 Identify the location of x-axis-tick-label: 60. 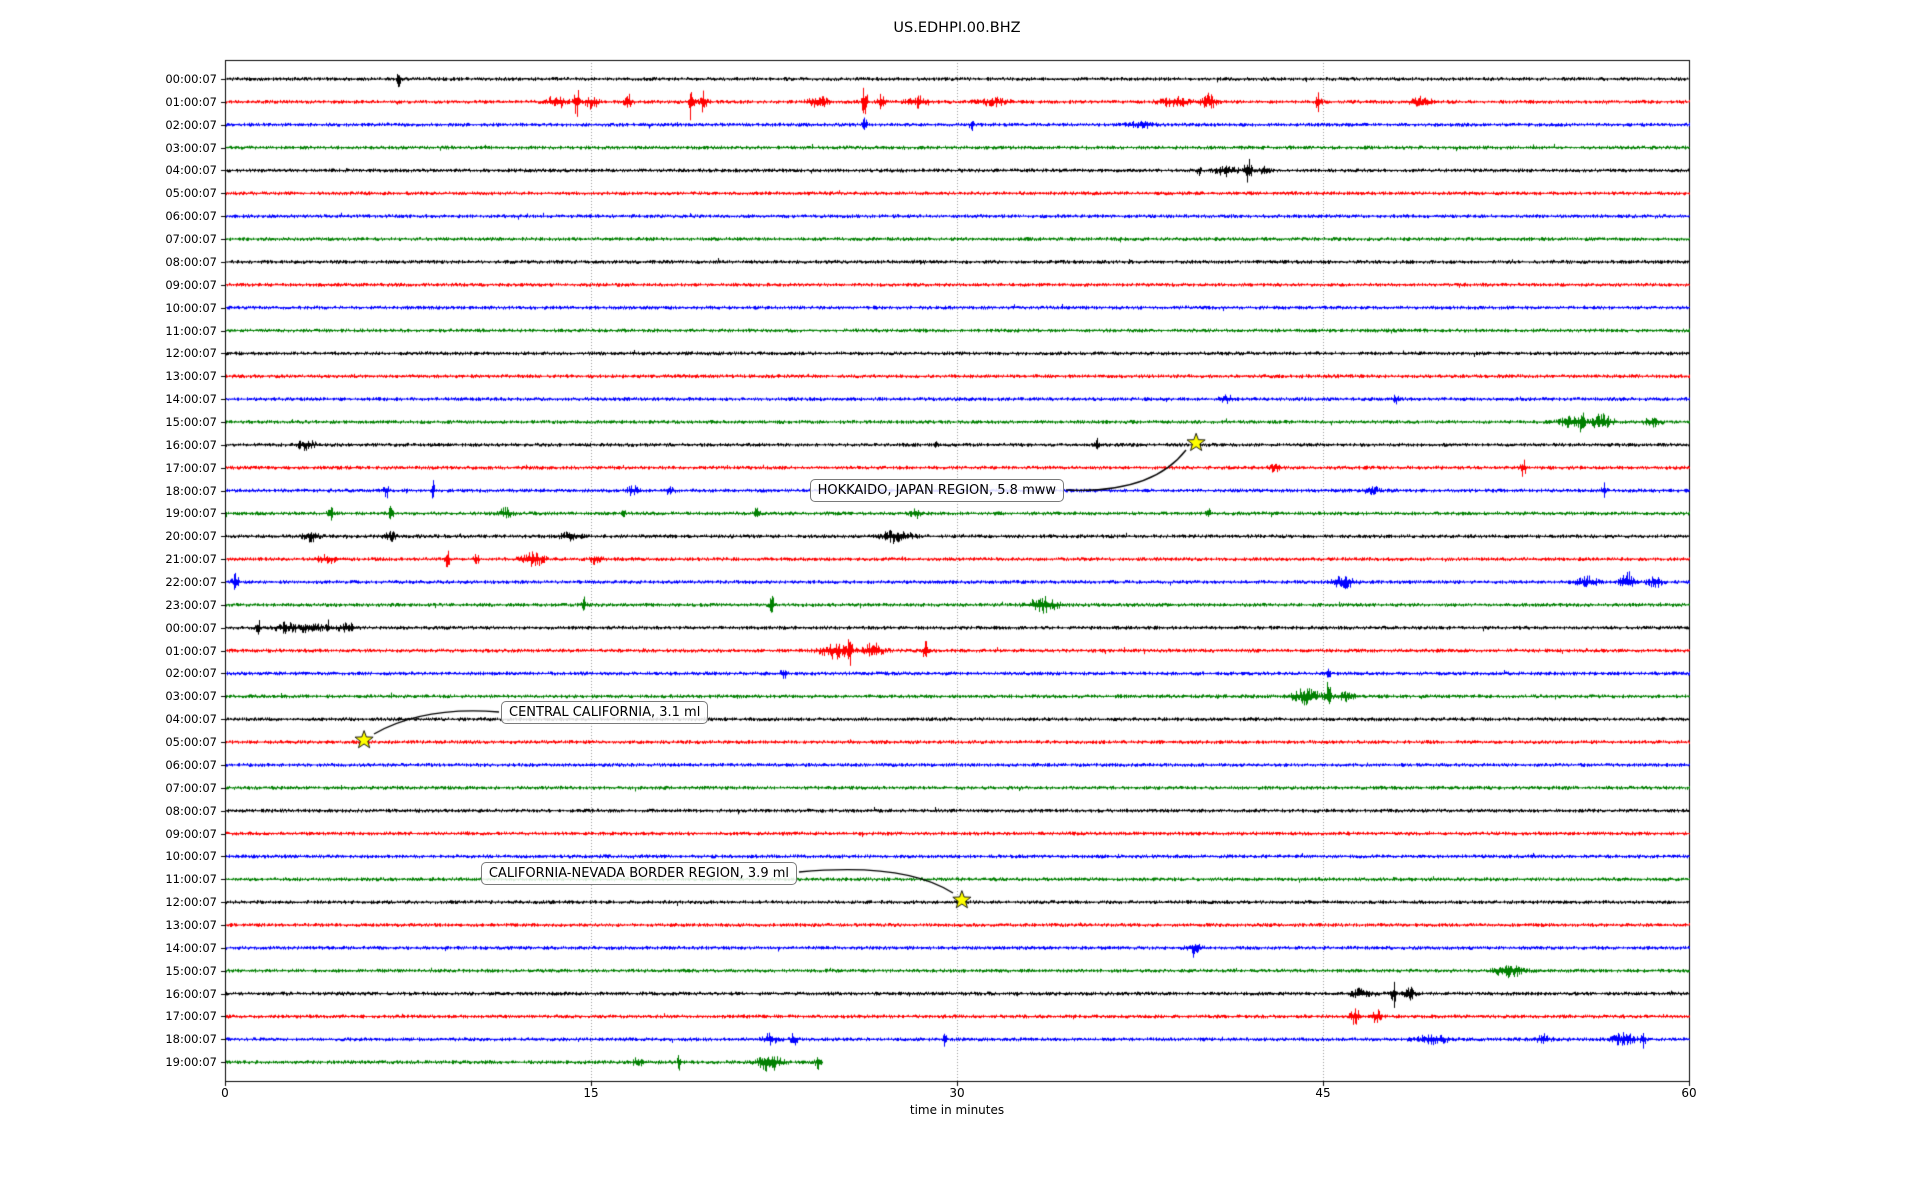
(1689, 1093).